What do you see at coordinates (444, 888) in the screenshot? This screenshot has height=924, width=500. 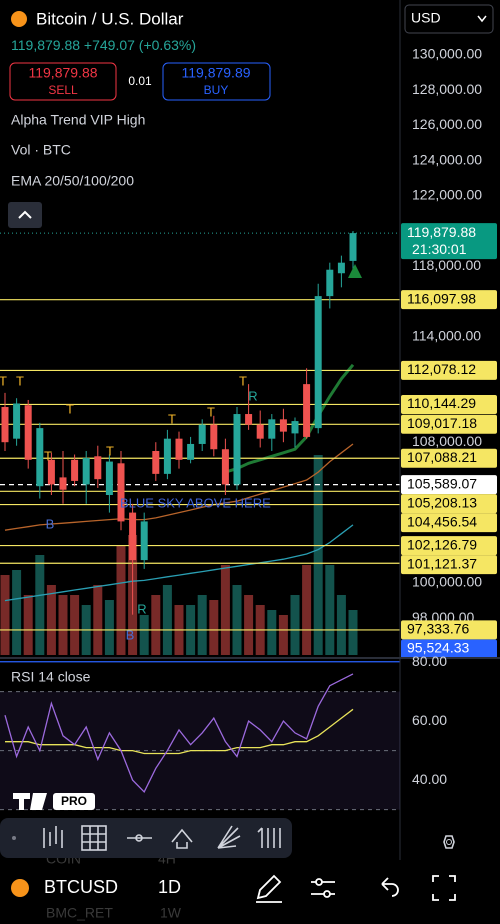 I see `fullscreen-icon` at bounding box center [444, 888].